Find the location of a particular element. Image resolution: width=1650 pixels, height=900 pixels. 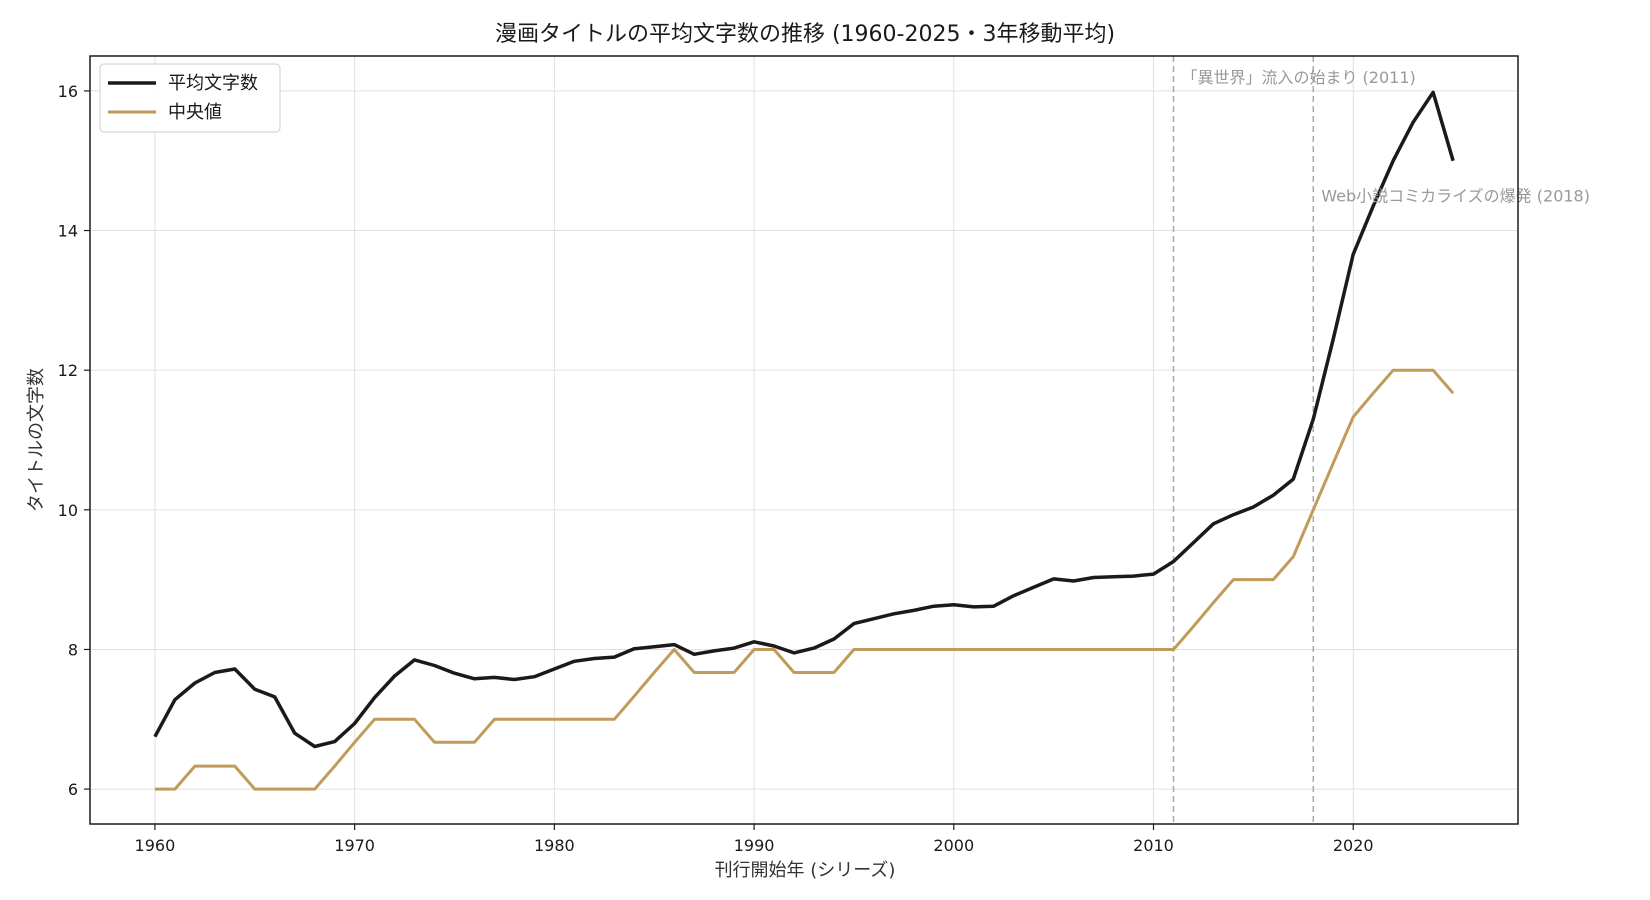

y-tick-label: 16 is located at coordinates (68, 91).